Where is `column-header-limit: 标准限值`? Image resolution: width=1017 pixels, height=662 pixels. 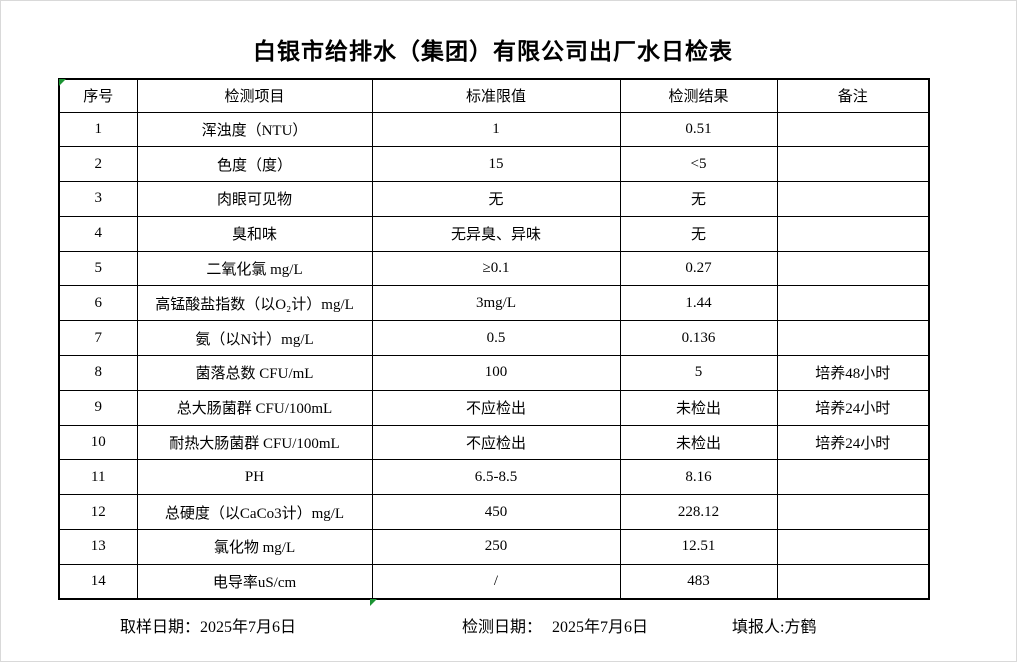 column-header-limit: 标准限值 is located at coordinates (496, 95).